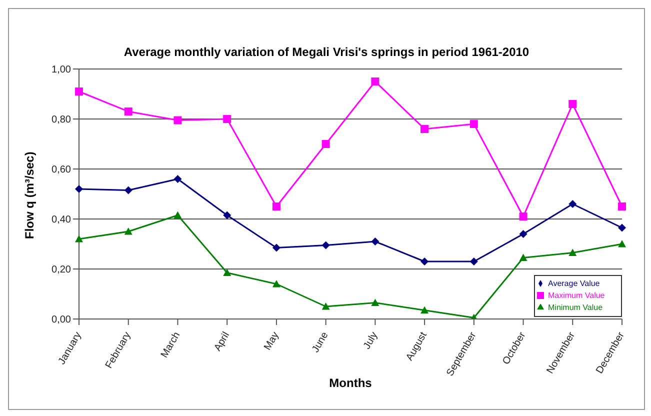 The height and width of the screenshot is (416, 651). Describe the element at coordinates (575, 307) in the screenshot. I see `legend-label: Minimum Value` at that location.